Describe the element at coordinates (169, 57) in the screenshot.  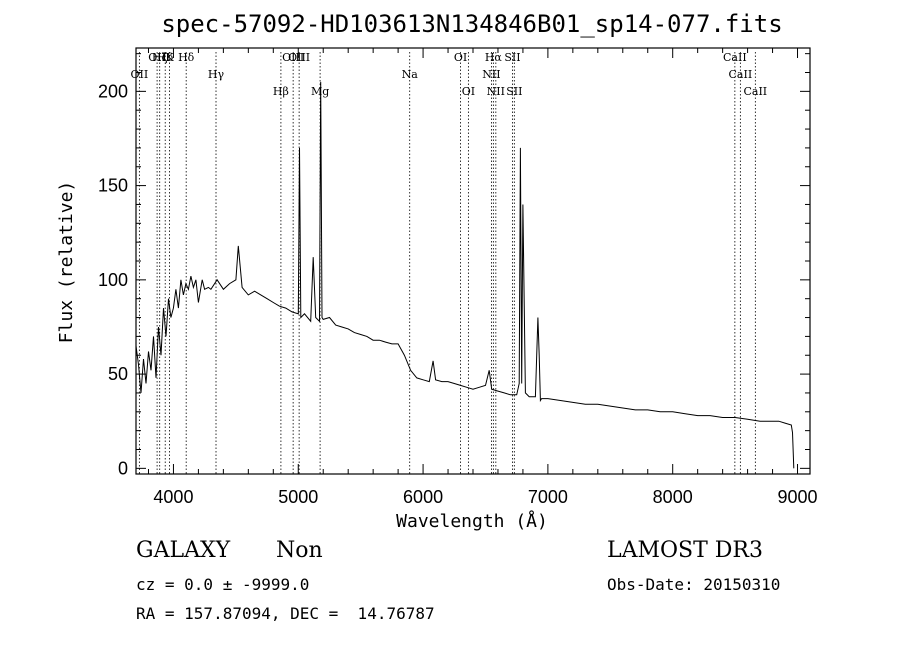
I see `line-marker-label: K` at that location.